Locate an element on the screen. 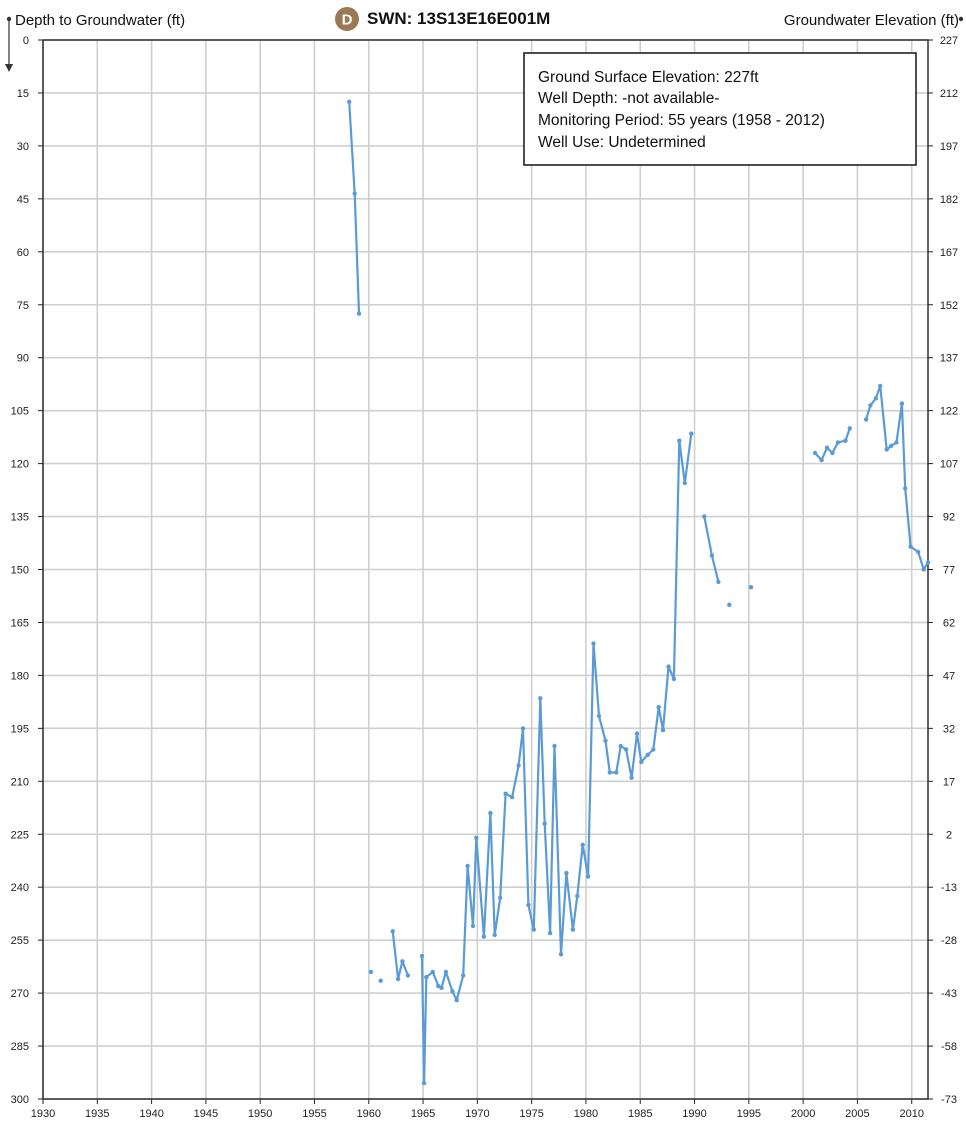 This screenshot has width=966, height=1124. left-tick-label: 75 is located at coordinates (23, 306).